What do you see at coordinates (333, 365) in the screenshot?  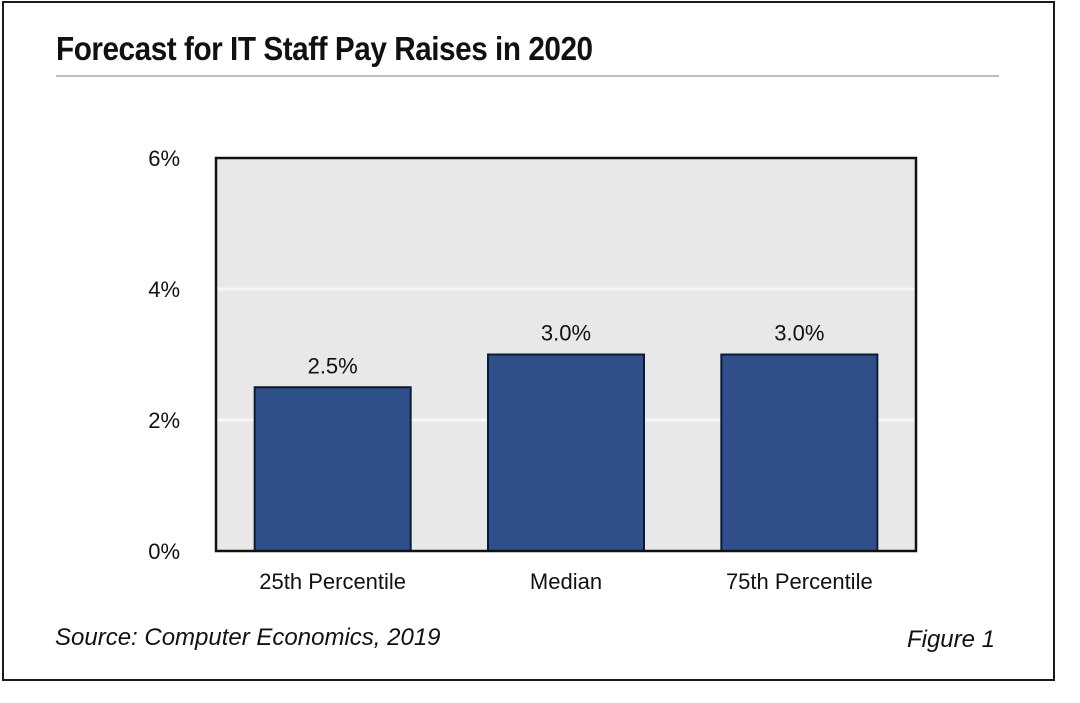 I see `data-label: 2.5%` at bounding box center [333, 365].